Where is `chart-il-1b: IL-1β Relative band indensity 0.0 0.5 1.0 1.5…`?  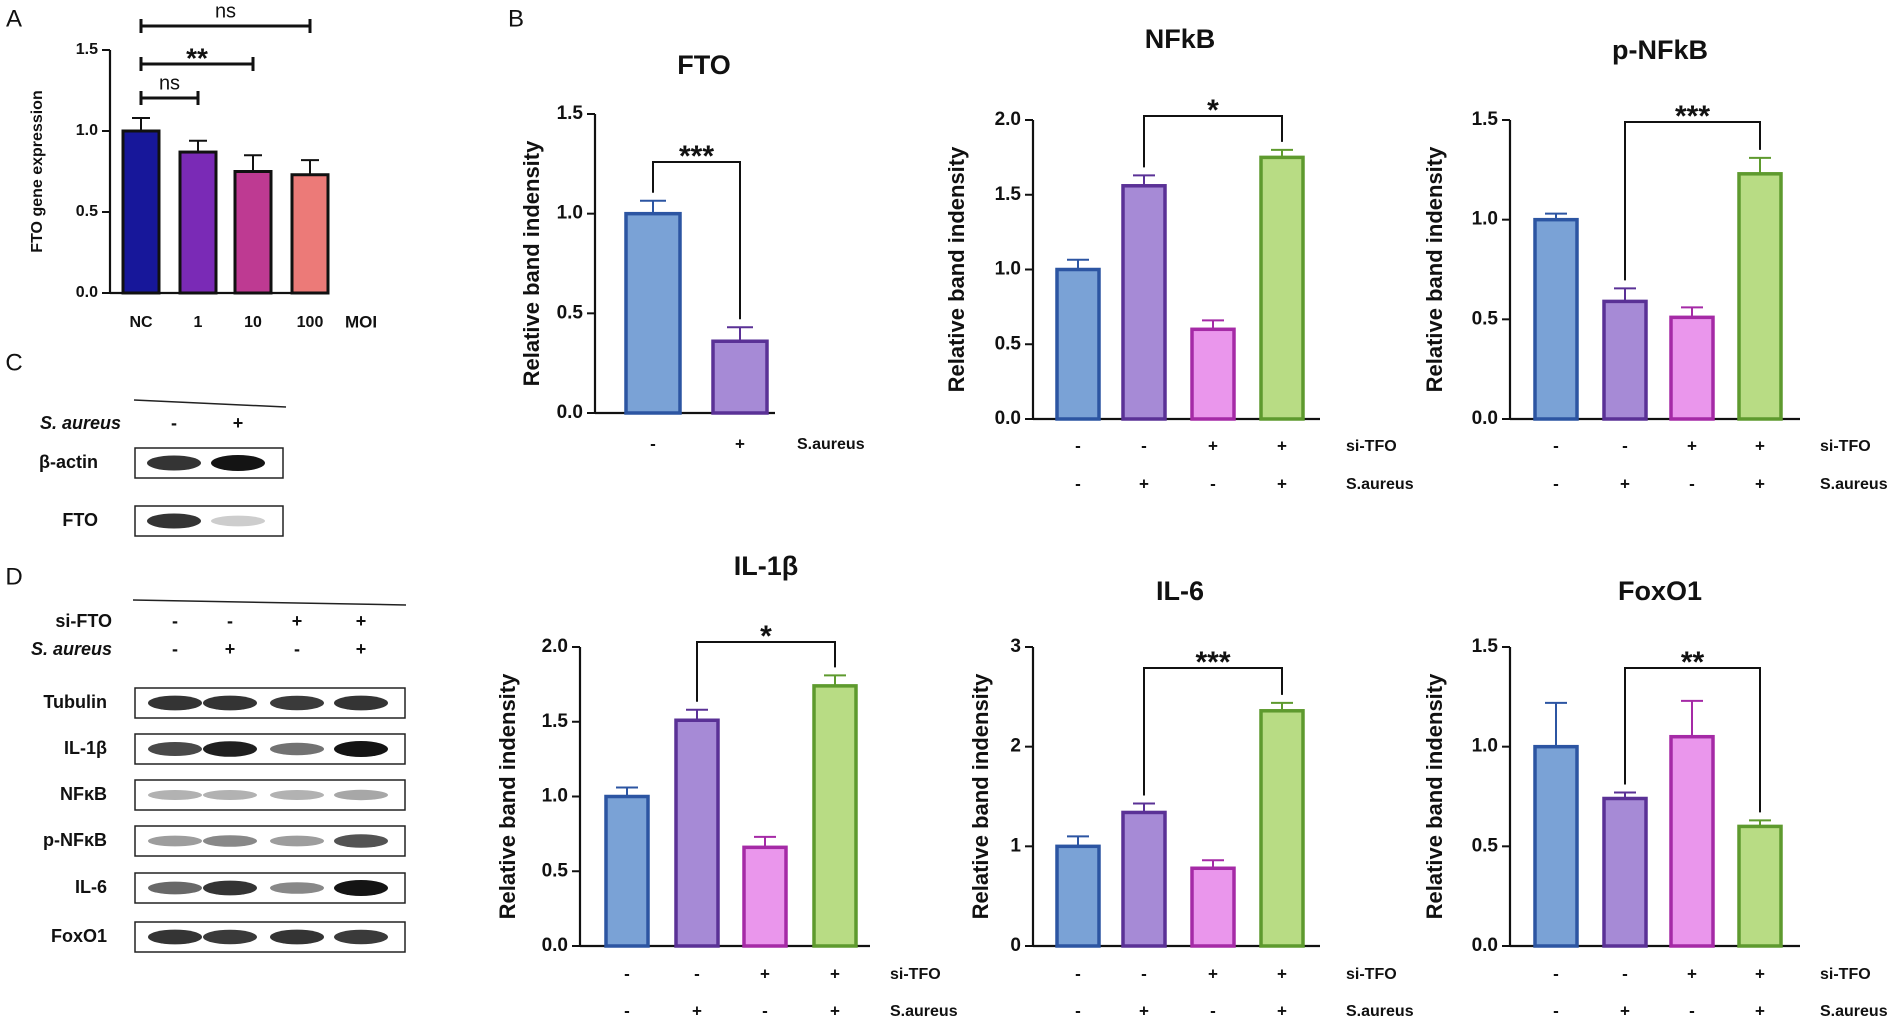
chart-il-1b: IL-1β Relative band indensity 0.0 0.5 1.0 1.5… is located at coordinates (726, 785).